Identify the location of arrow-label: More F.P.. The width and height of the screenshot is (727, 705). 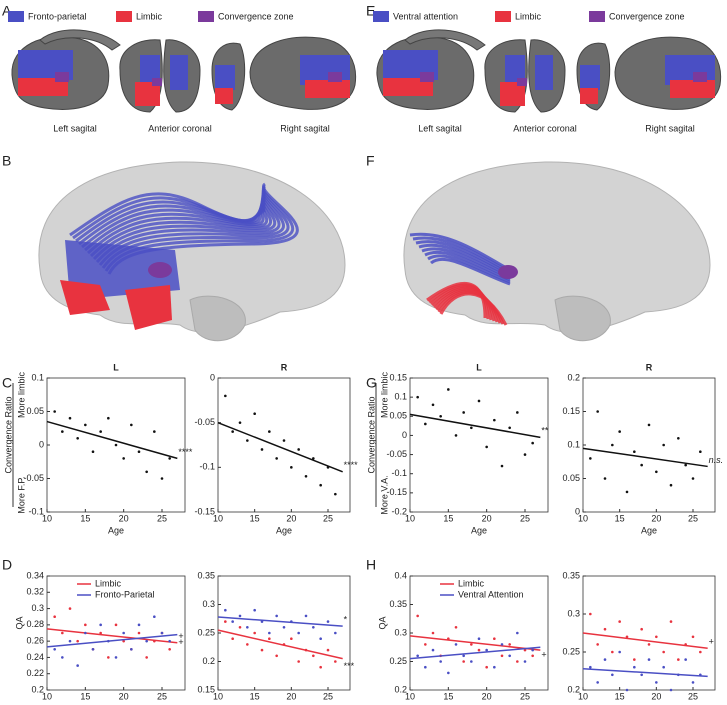
(21, 494).